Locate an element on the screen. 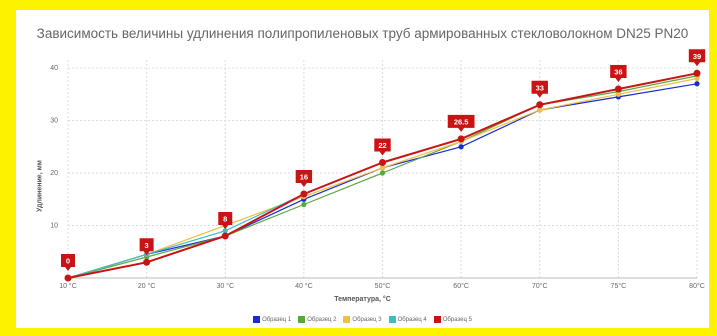  legend-item: Образец 5 is located at coordinates (452, 319).